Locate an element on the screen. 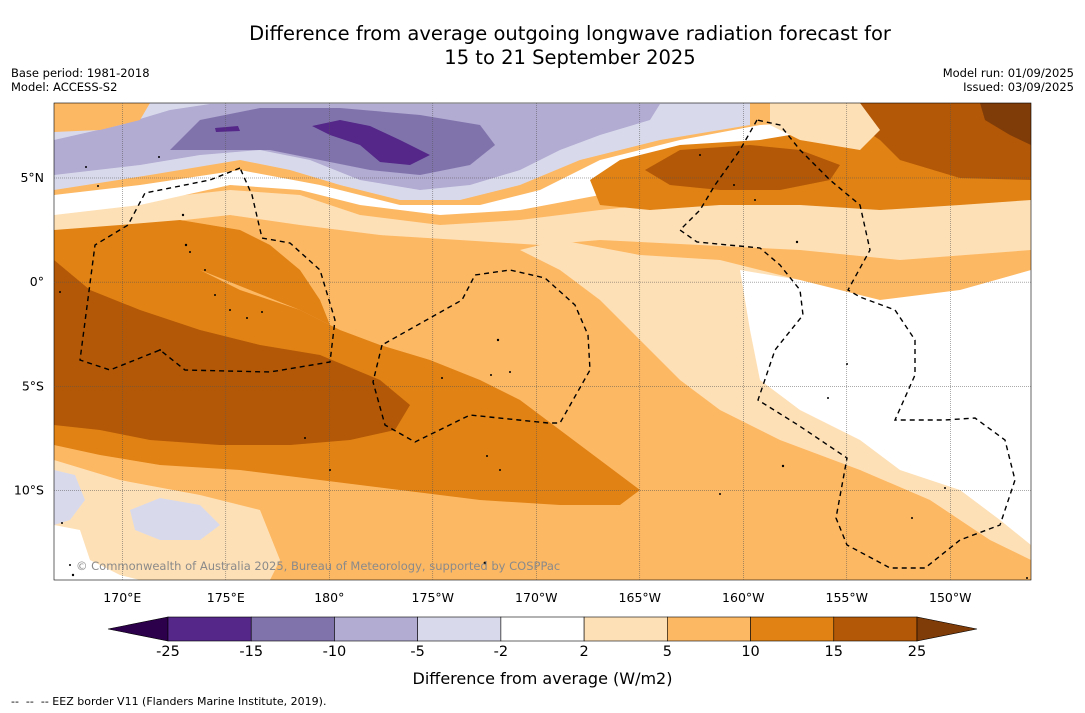 Image resolution: width=1085 pixels, height=713 pixels. band-15-25-west is located at coordinates (232, 352).